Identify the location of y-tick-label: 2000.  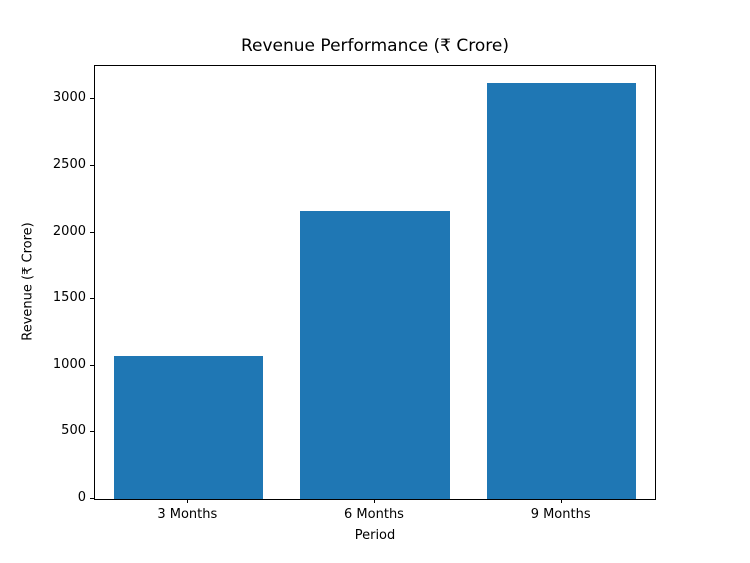
(69, 231).